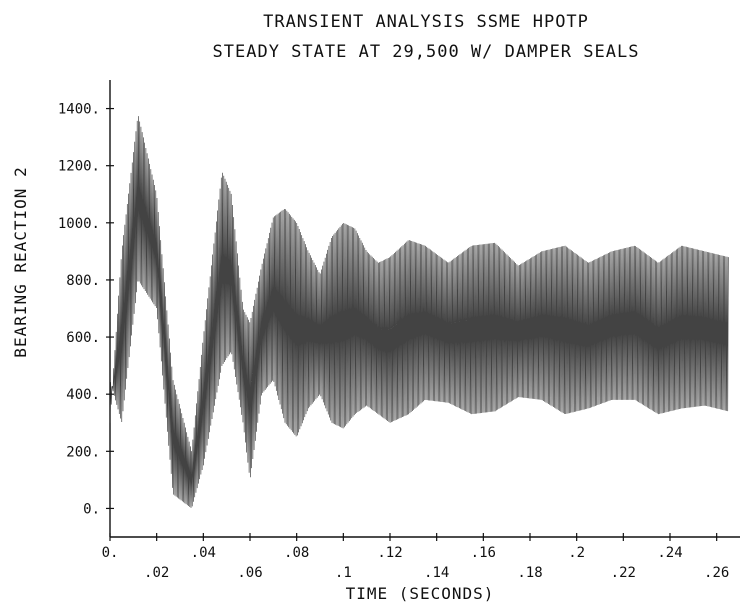 The height and width of the screenshot is (608, 744). Describe the element at coordinates (483, 553) in the screenshot. I see `x-tick-label: .16` at that location.